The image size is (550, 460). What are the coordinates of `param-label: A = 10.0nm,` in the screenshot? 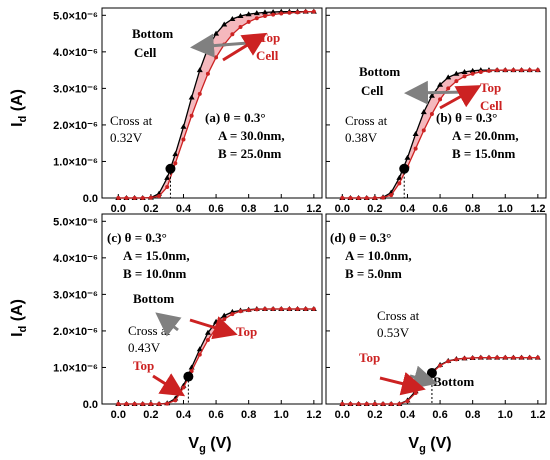 It's located at (378, 255).